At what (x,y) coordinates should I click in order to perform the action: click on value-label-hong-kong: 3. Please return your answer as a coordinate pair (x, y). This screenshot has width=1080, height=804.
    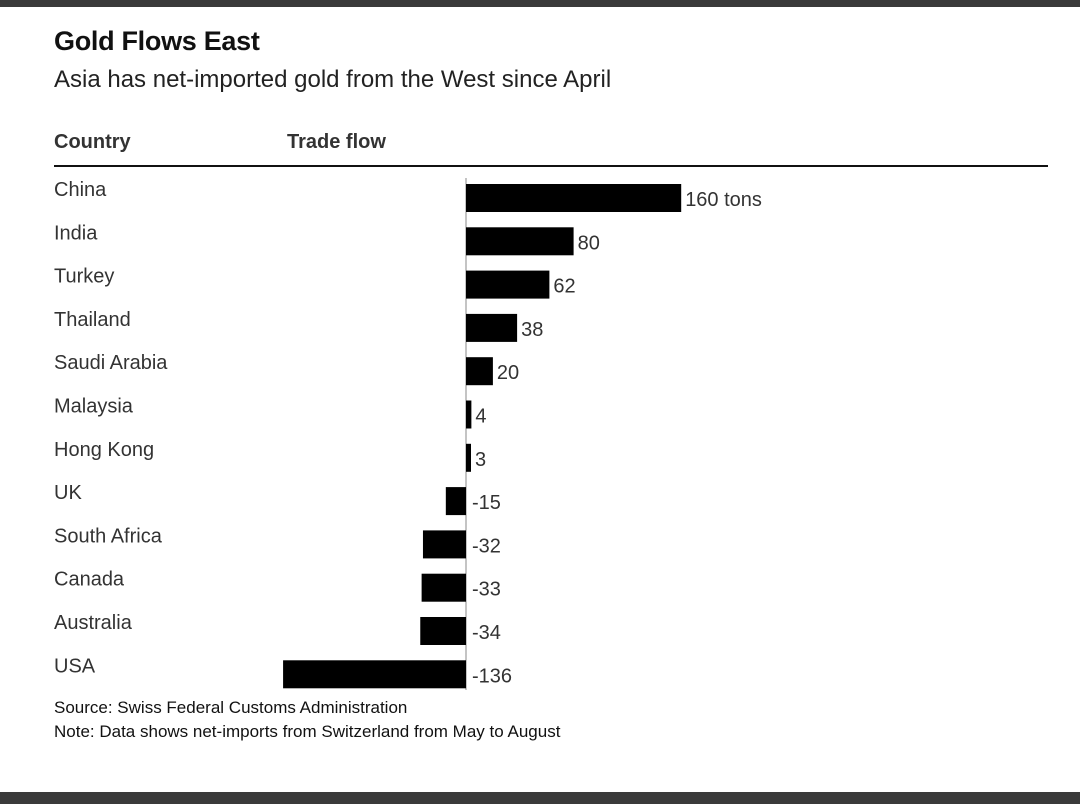
    Looking at the image, I should click on (480, 460).